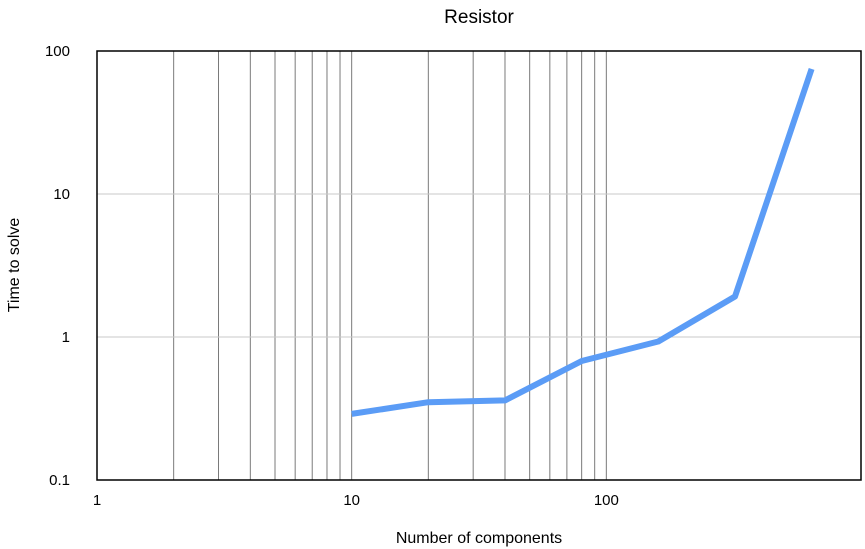  Describe the element at coordinates (61, 194) in the screenshot. I see `y-tick-label: 10` at that location.